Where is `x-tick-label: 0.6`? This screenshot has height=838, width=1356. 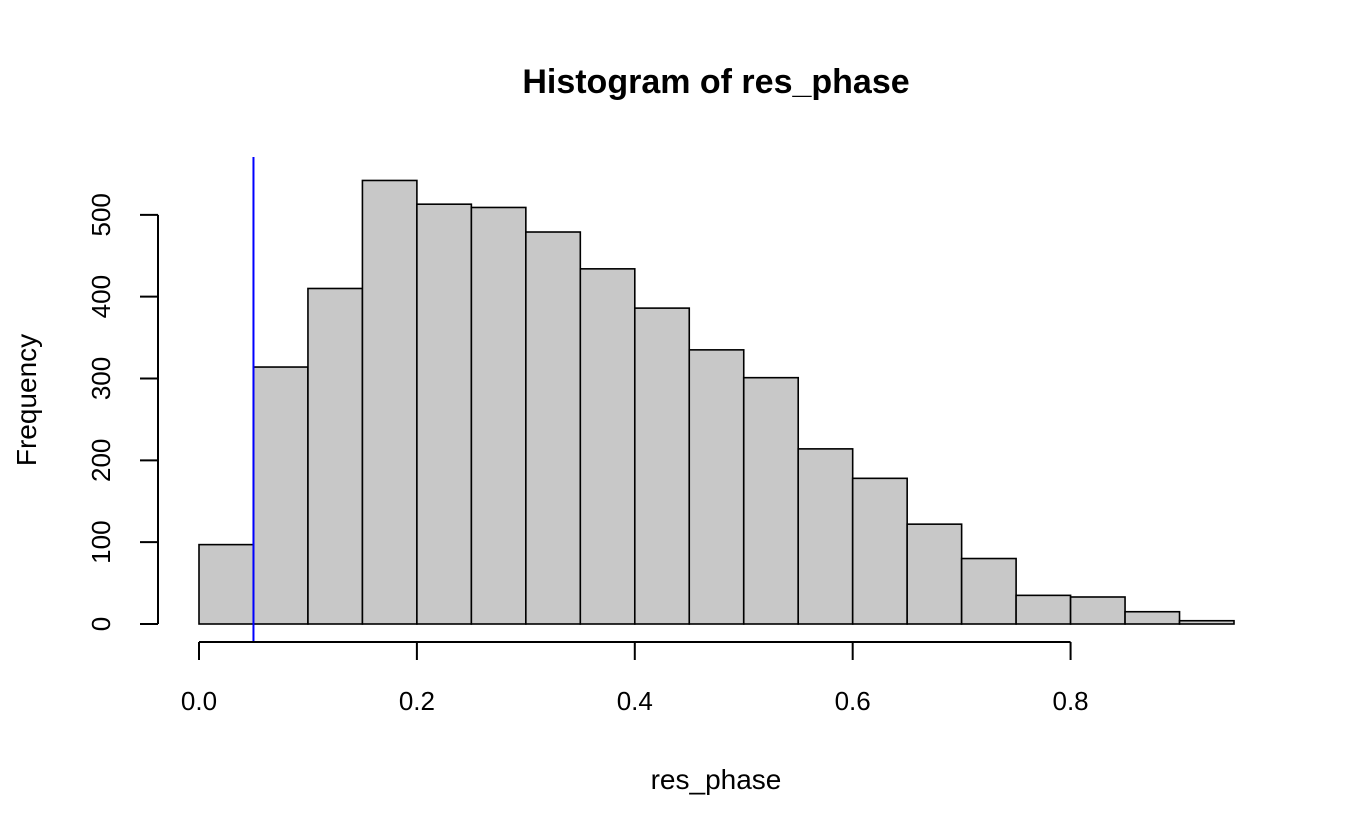
x-tick-label: 0.6 is located at coordinates (853, 701).